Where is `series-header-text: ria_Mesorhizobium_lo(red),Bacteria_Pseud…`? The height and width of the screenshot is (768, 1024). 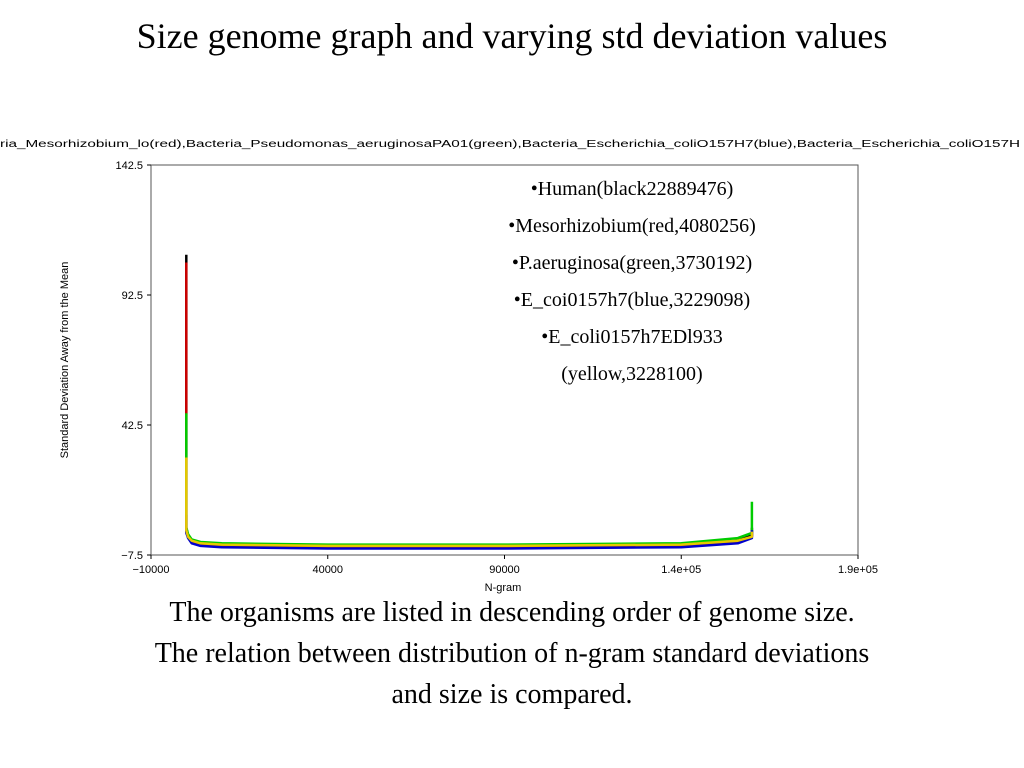
series-header-text: ria_Mesorhizobium_lo(red),Bacteria_Pseud… is located at coordinates (510, 144).